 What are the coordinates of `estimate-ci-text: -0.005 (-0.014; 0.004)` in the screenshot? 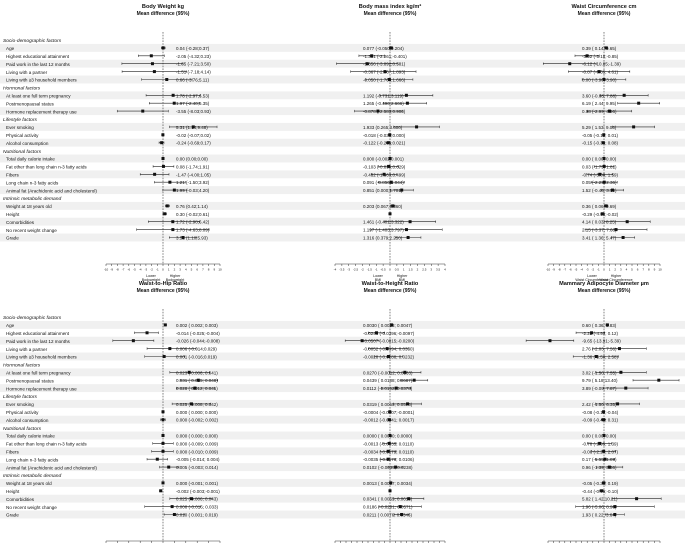 It's located at (198, 459).